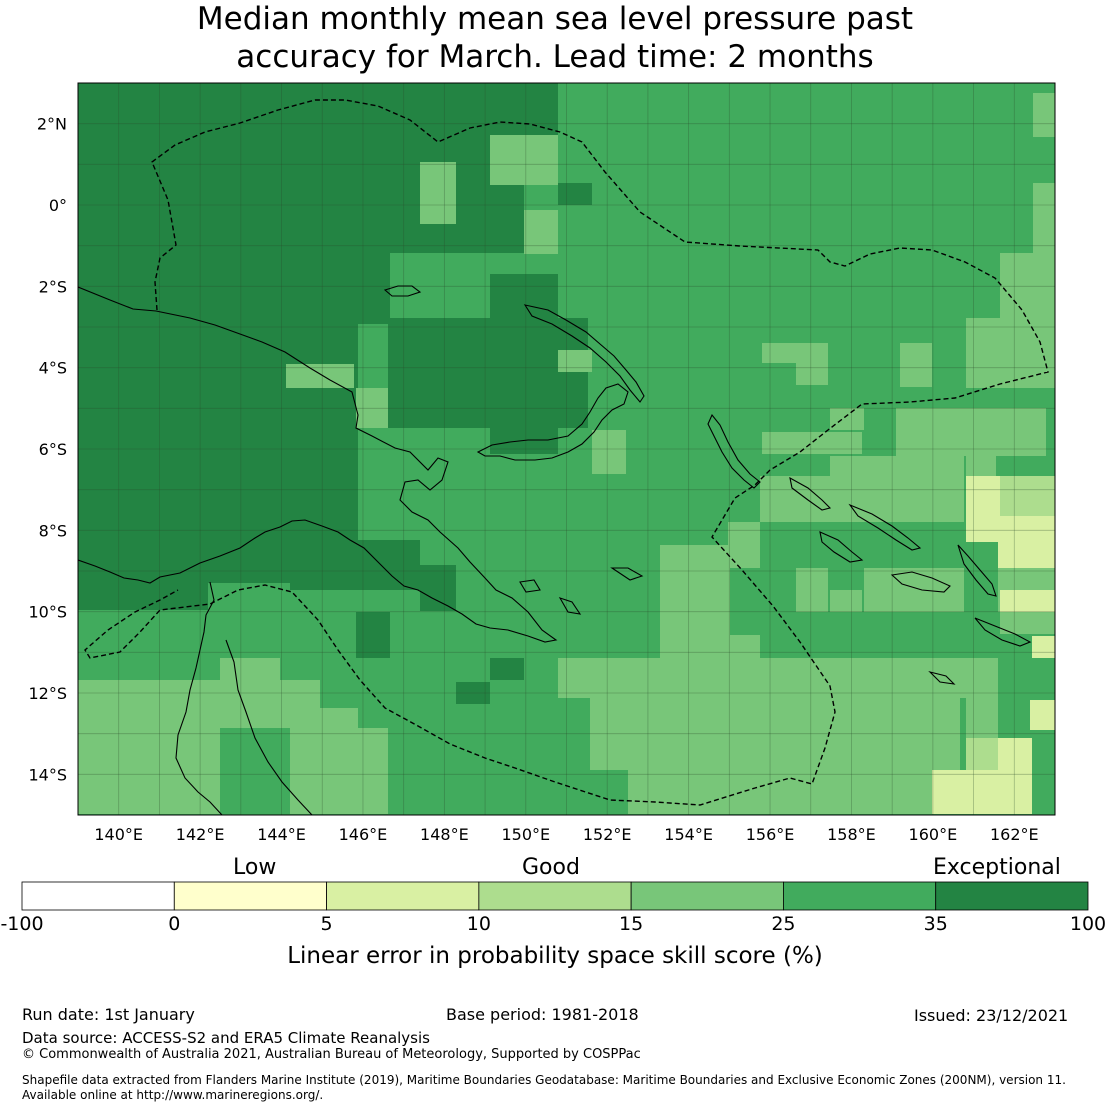  Describe the element at coordinates (783, 924) in the screenshot. I see `colorbar-tick-label: 25` at that location.